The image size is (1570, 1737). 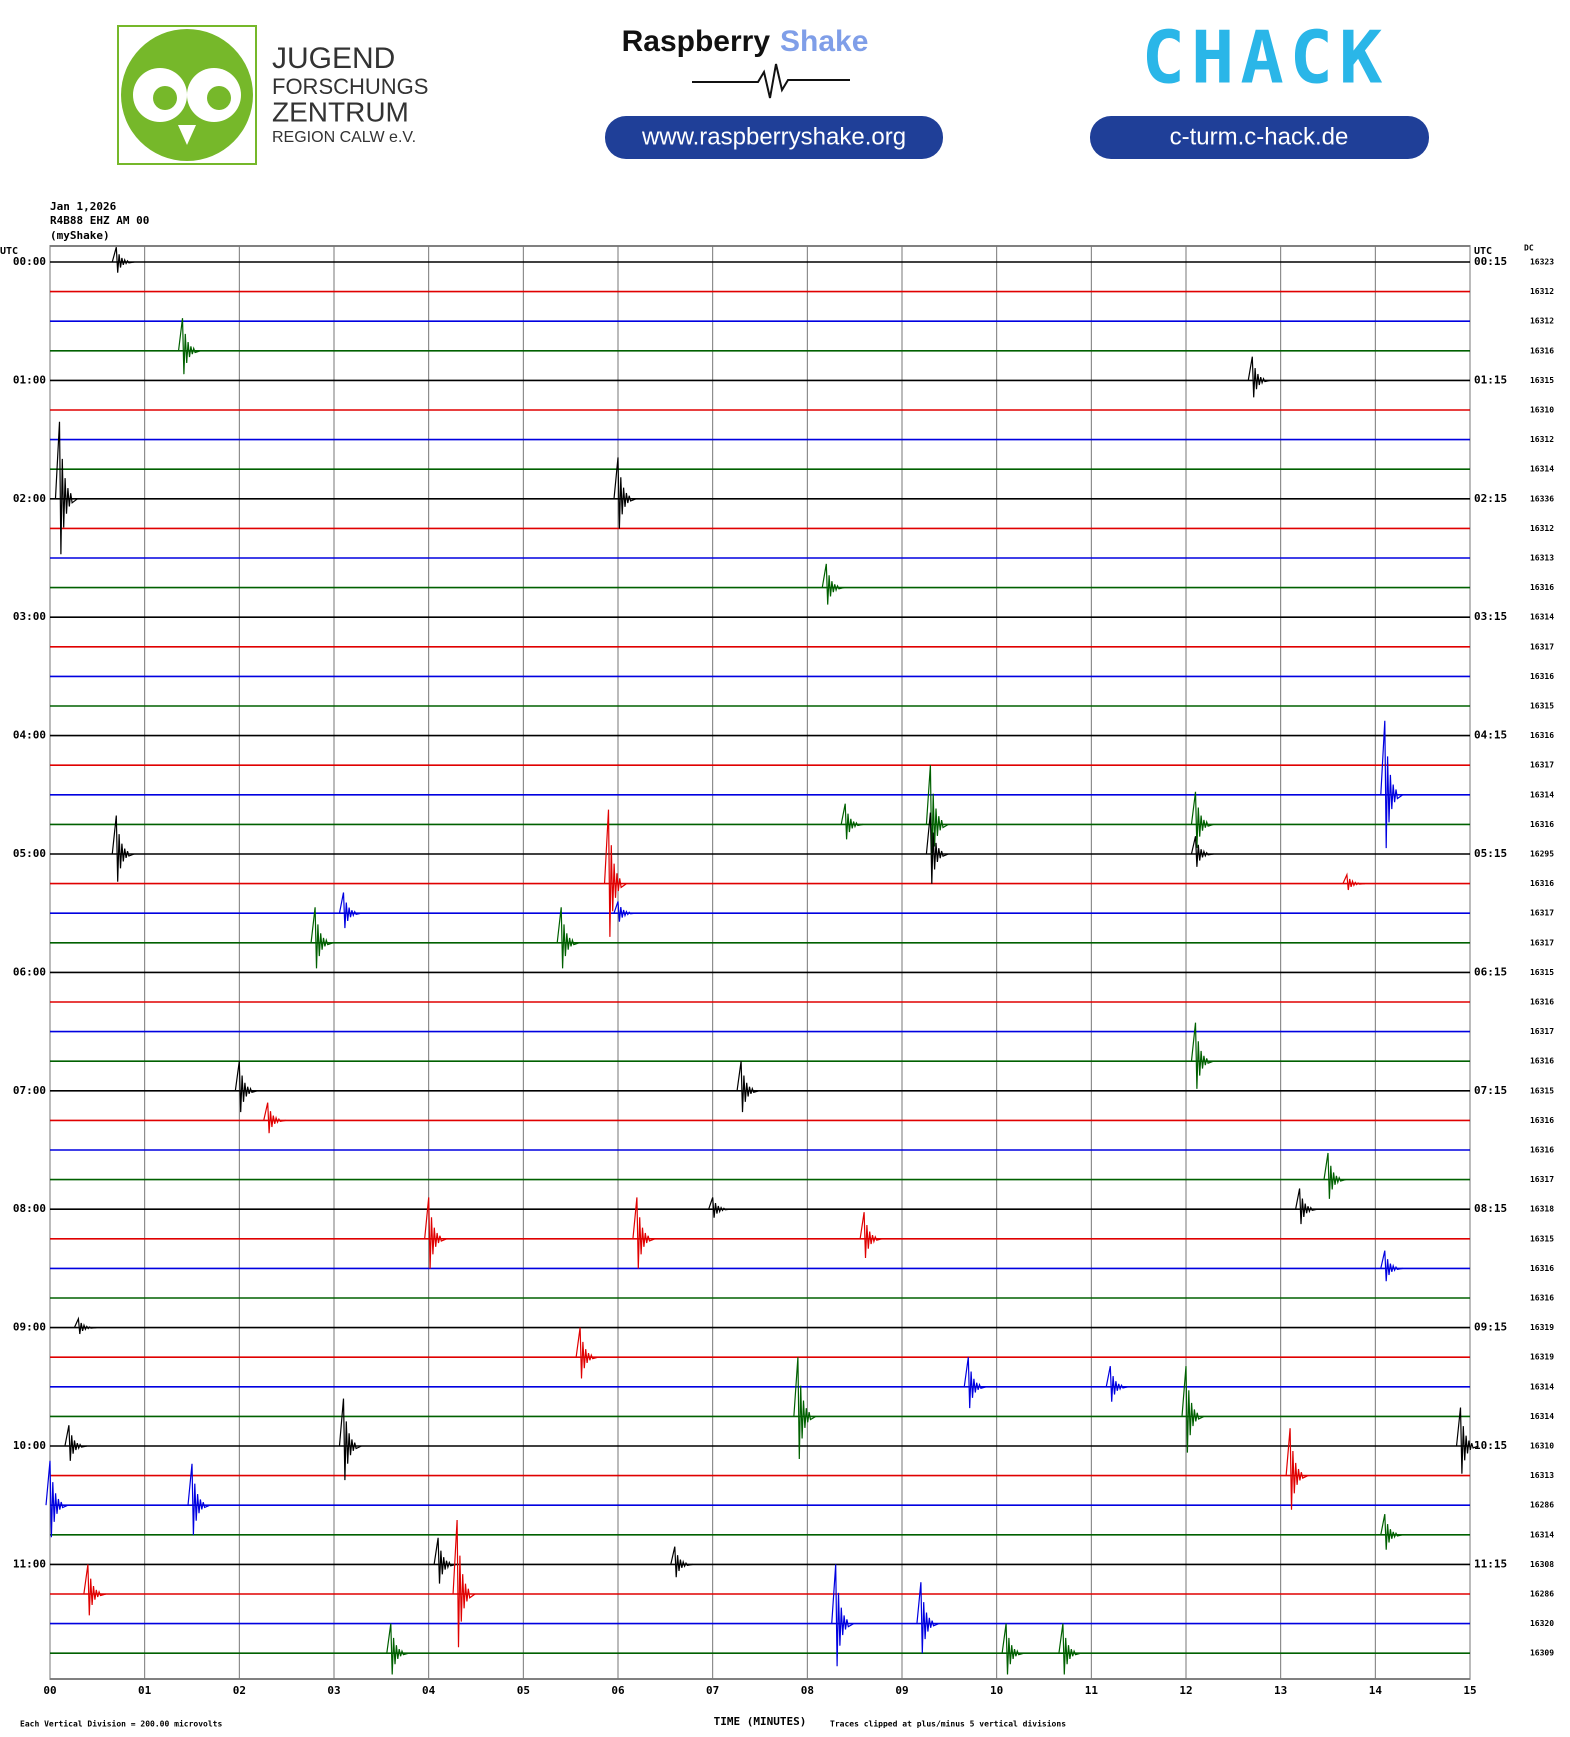 What do you see at coordinates (696, 41) in the screenshot?
I see `brand-word: Raspberry` at bounding box center [696, 41].